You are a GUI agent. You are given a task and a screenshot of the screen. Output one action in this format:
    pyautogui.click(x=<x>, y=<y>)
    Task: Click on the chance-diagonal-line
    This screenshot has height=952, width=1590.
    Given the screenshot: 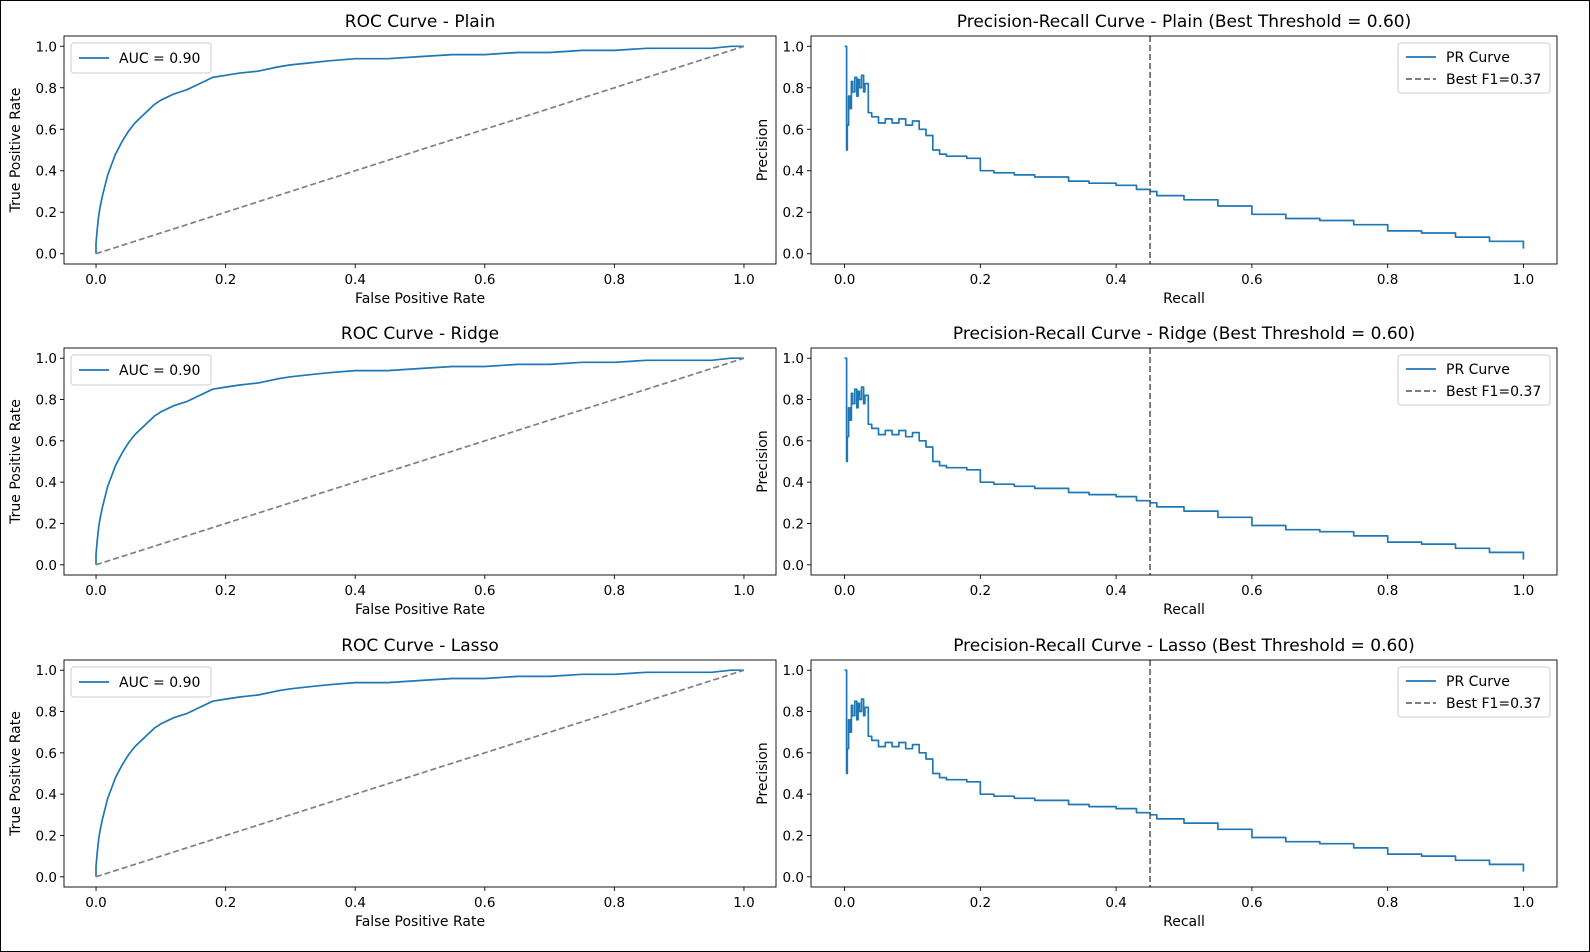 What is the action you would take?
    pyautogui.click(x=420, y=773)
    